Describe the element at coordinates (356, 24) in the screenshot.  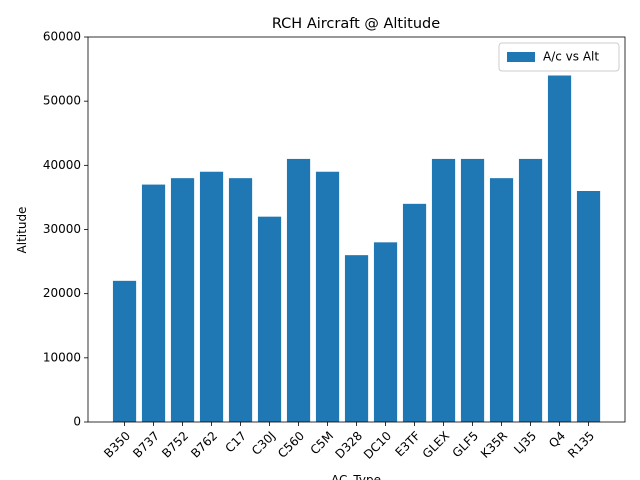
I see `chart-title: RCH Aircraft @ Altitude` at that location.